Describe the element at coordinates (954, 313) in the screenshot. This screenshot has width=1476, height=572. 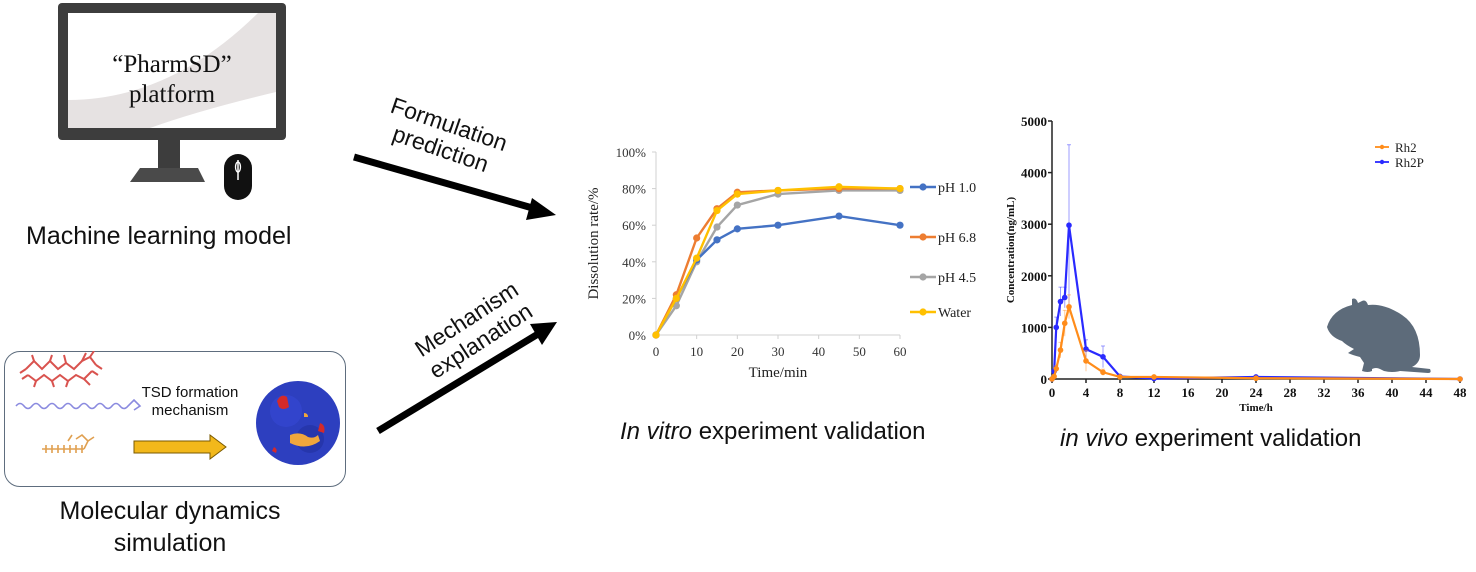
I see `legend-label: Water` at that location.